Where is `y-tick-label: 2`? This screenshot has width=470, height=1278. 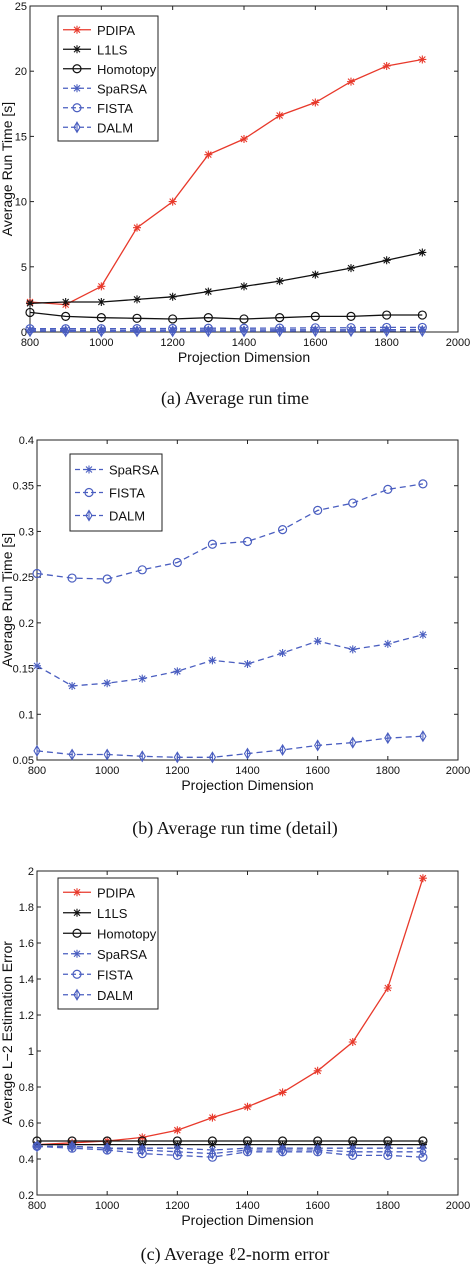 y-tick-label: 2 is located at coordinates (31, 872).